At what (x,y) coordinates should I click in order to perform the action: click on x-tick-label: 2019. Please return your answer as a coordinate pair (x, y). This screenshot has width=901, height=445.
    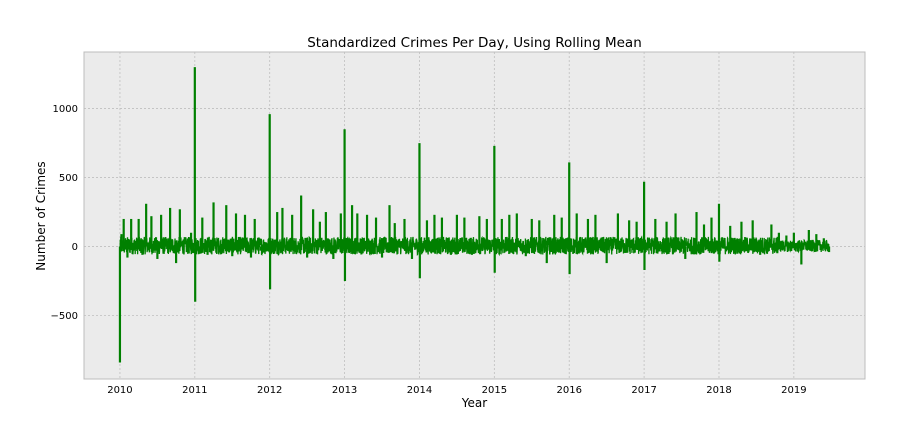
    Looking at the image, I should click on (793, 390).